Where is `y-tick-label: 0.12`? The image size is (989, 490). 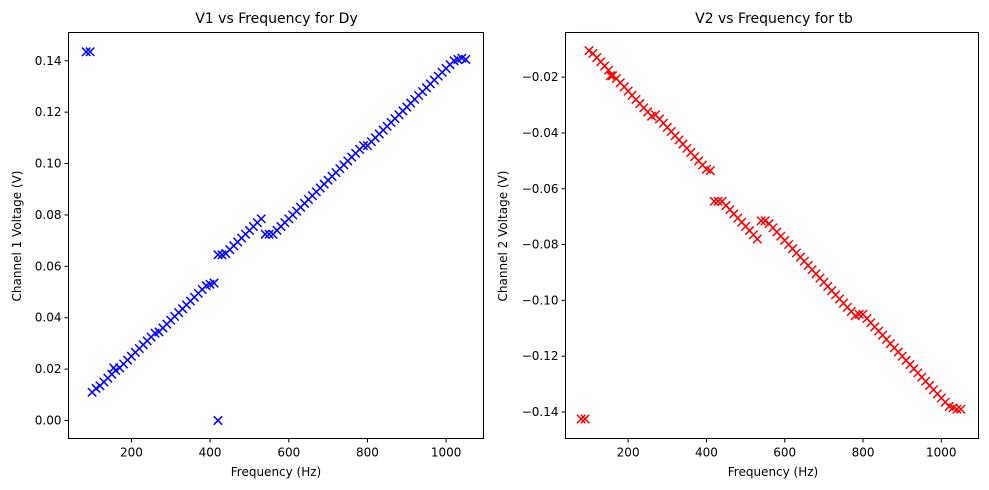
y-tick-label: 0.12 is located at coordinates (48, 112).